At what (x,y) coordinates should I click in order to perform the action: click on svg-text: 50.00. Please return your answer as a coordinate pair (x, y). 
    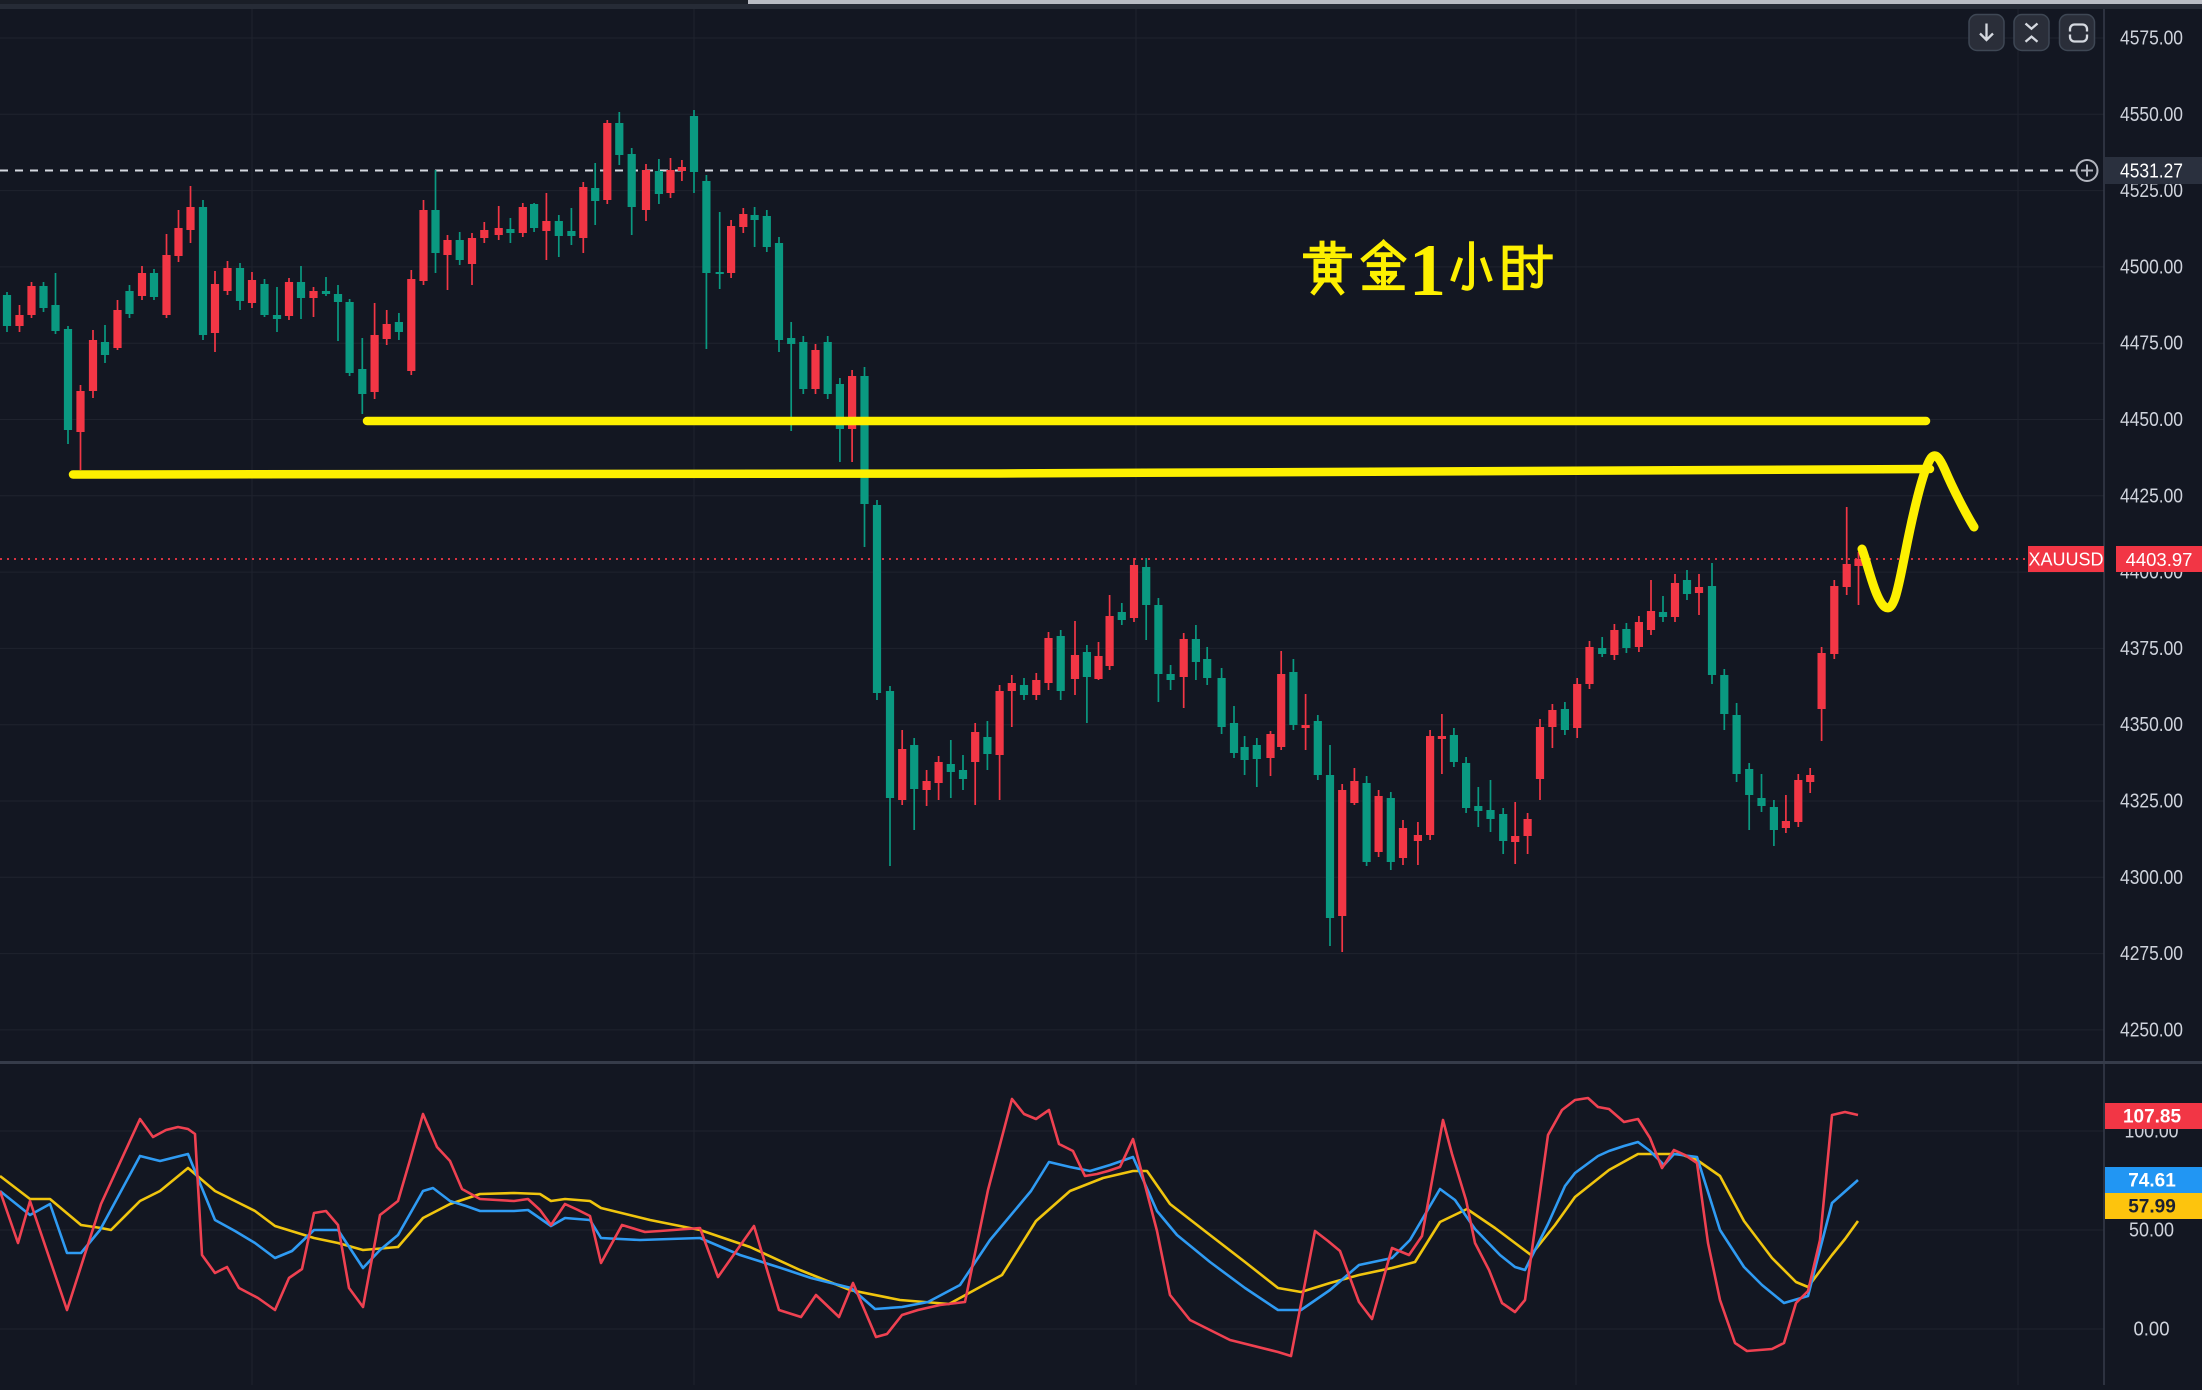
    Looking at the image, I should click on (2151, 1231).